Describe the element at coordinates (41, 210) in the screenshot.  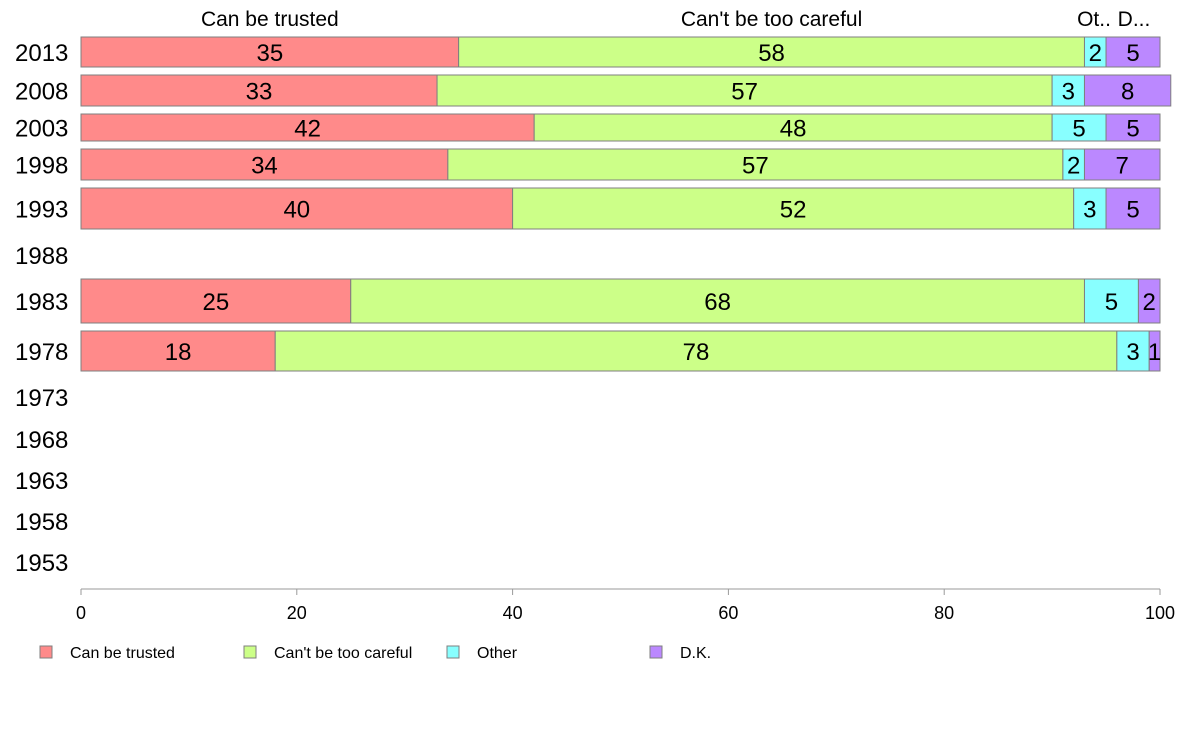
I see `year-label: 1993` at that location.